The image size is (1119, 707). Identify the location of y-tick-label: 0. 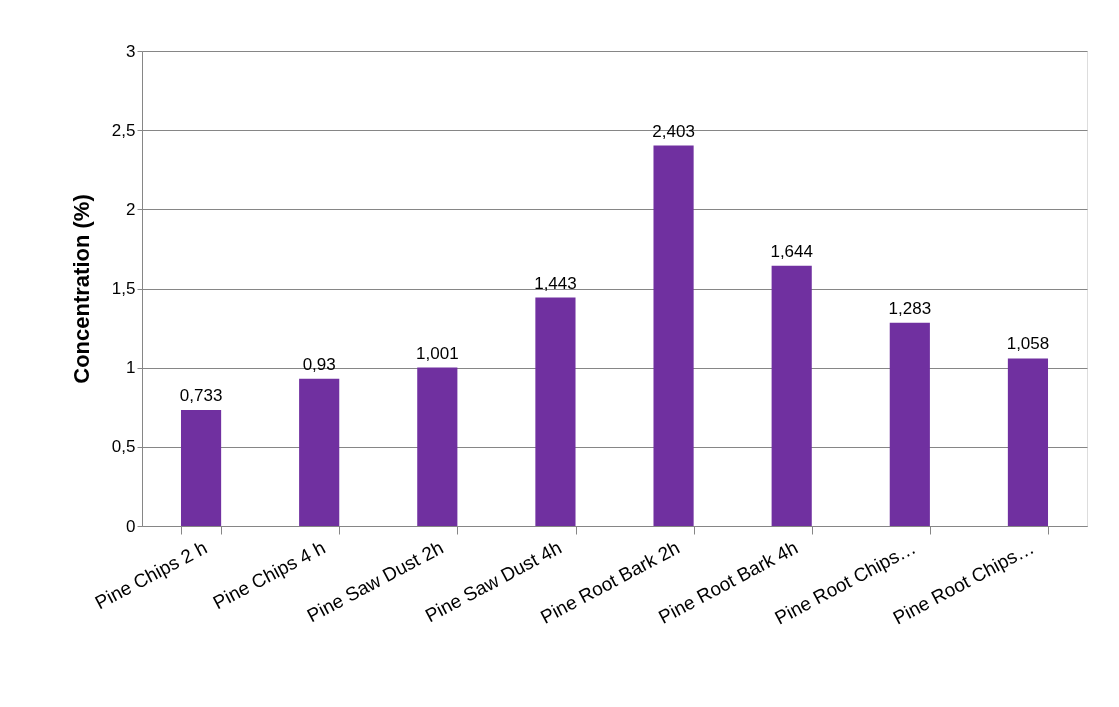
(131, 526).